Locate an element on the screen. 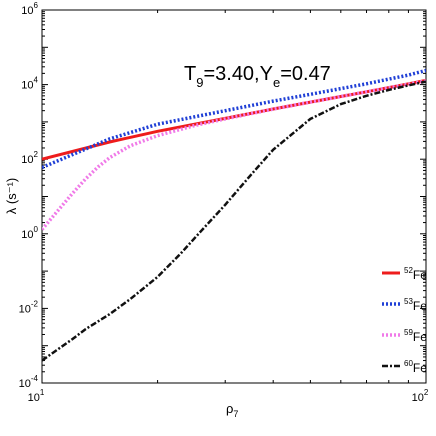 The width and height of the screenshot is (436, 436). y-axis-label: λ (s⁻¹) is located at coordinates (11, 196).